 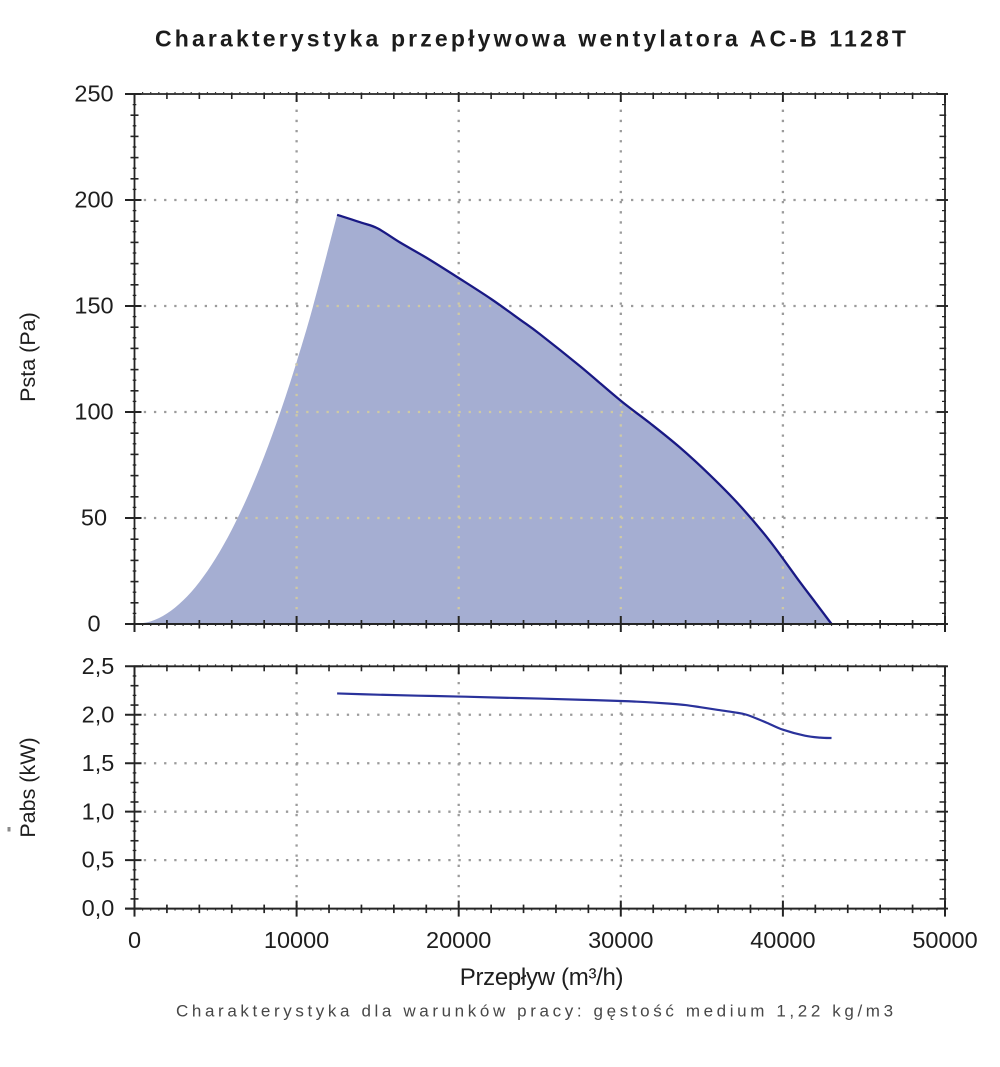 What do you see at coordinates (94, 517) in the screenshot?
I see `svg-text: 50` at bounding box center [94, 517].